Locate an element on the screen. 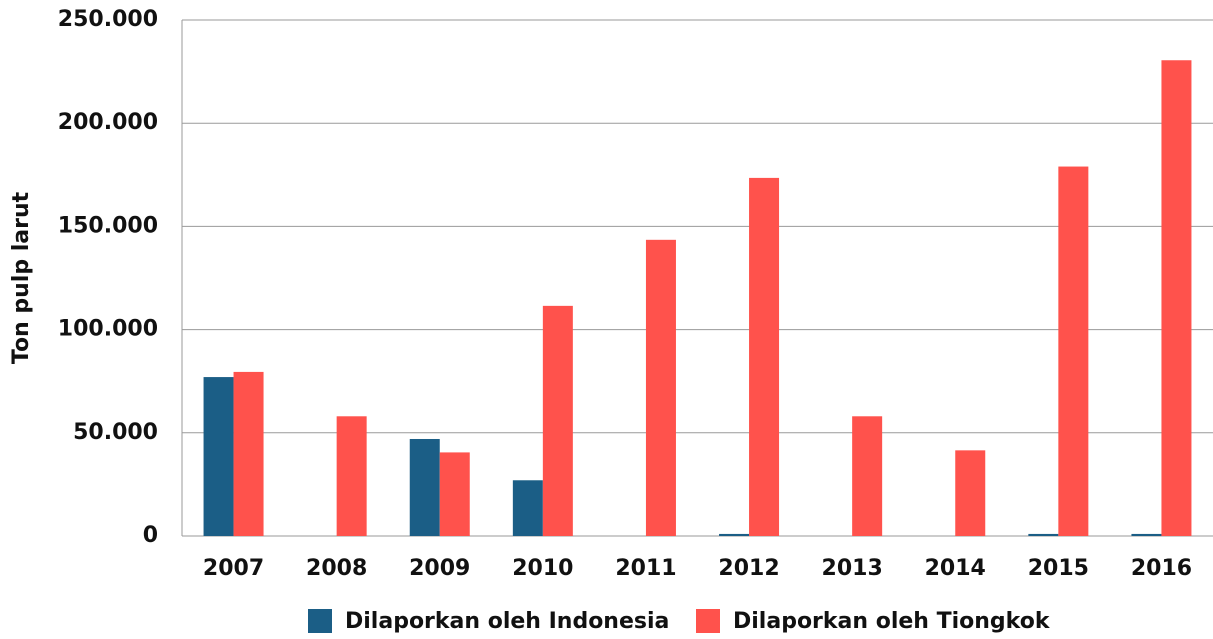 This screenshot has width=1213, height=639. y-tick-label: 150.000 is located at coordinates (108, 225).